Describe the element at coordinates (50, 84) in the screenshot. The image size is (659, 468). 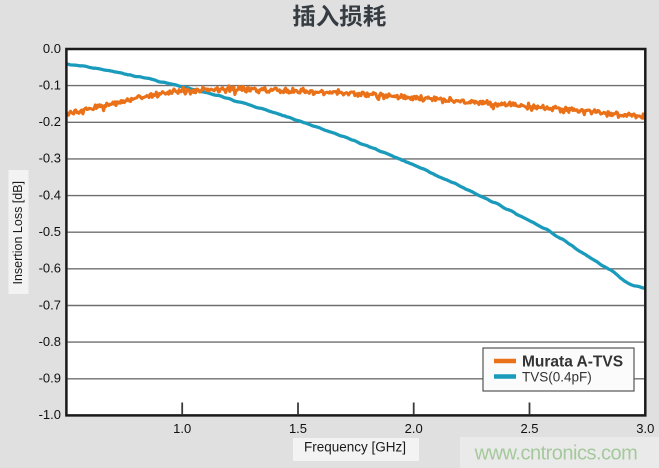
I see `svg-text: -0.1` at that location.